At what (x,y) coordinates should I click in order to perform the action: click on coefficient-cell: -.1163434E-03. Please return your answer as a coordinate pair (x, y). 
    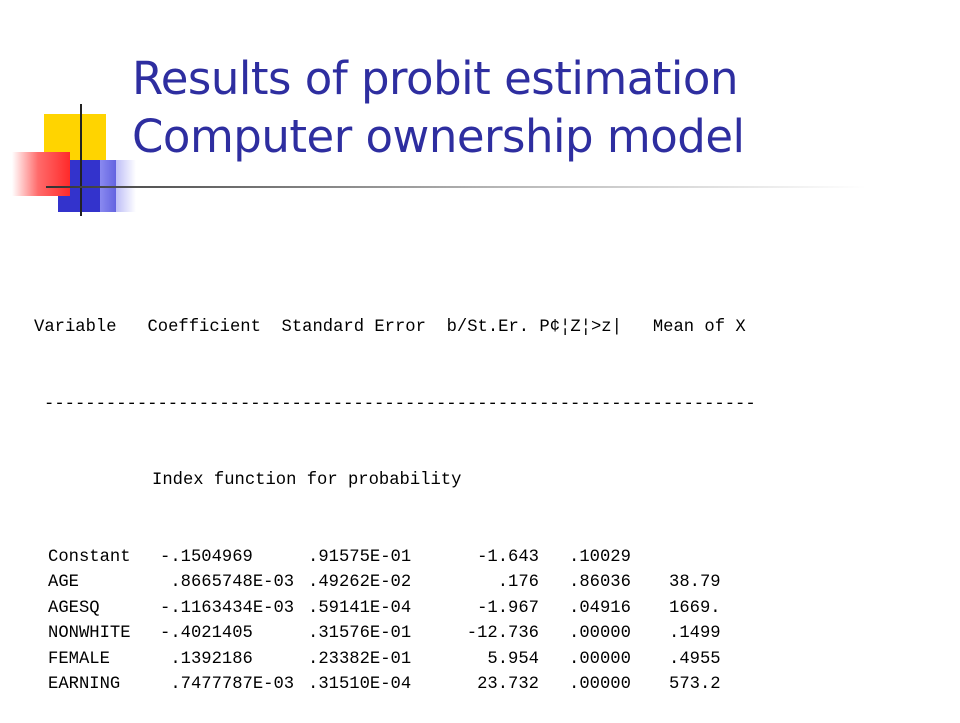
    Looking at the image, I should click on (227, 608).